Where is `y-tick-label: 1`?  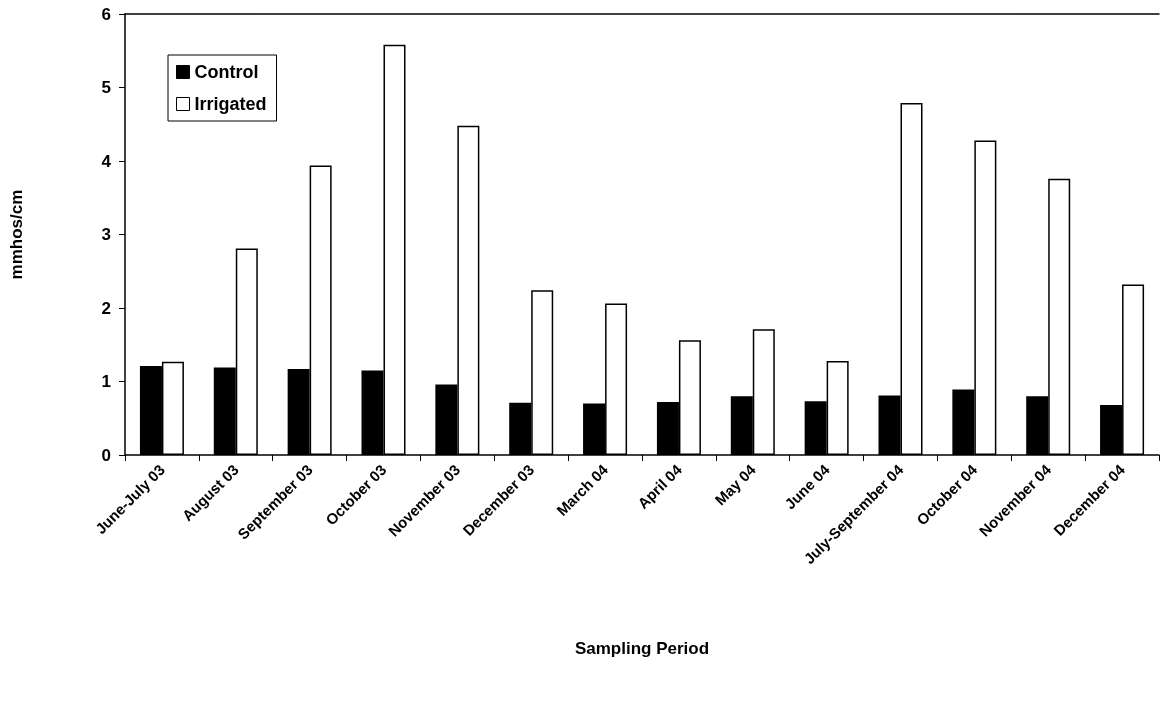
y-tick-label: 1 is located at coordinates (106, 381).